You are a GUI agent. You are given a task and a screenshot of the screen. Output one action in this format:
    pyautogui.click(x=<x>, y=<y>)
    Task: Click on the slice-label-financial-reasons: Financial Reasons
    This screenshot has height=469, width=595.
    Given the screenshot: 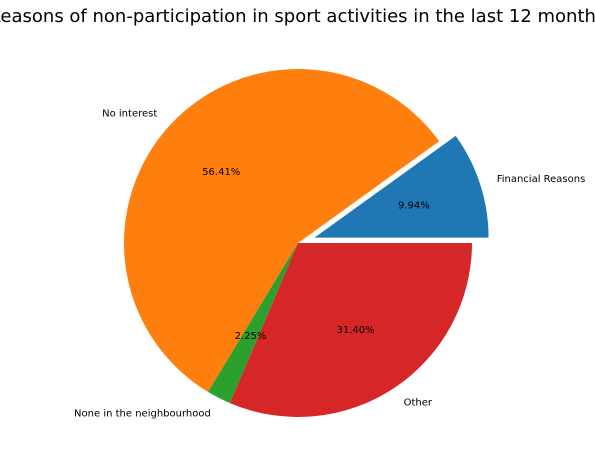 What is the action you would take?
    pyautogui.click(x=541, y=179)
    